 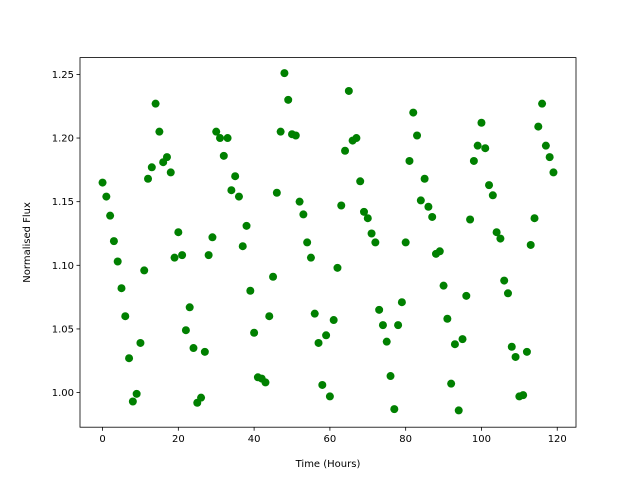 I want to click on x-tick-label: 60, so click(x=330, y=439).